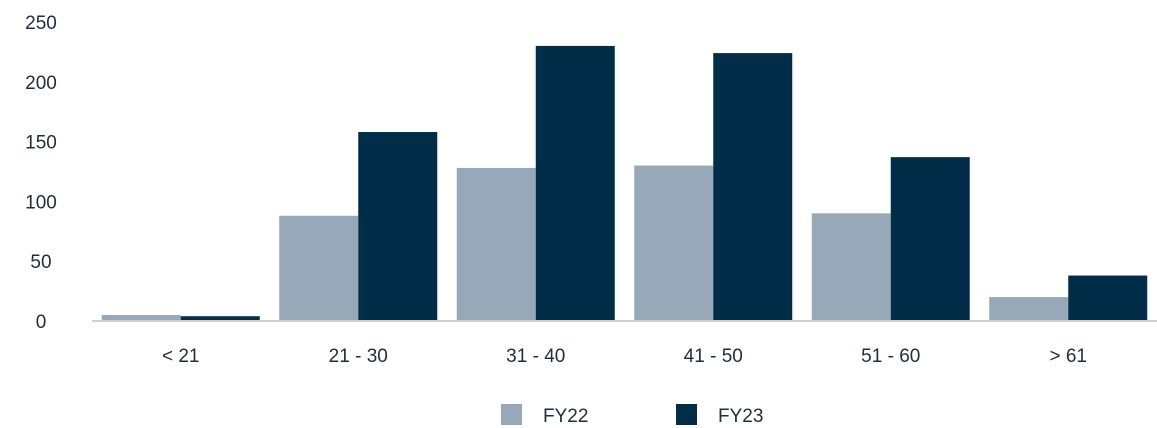 The width and height of the screenshot is (1157, 428). What do you see at coordinates (565, 416) in the screenshot?
I see `legend-label: FY22` at bounding box center [565, 416].